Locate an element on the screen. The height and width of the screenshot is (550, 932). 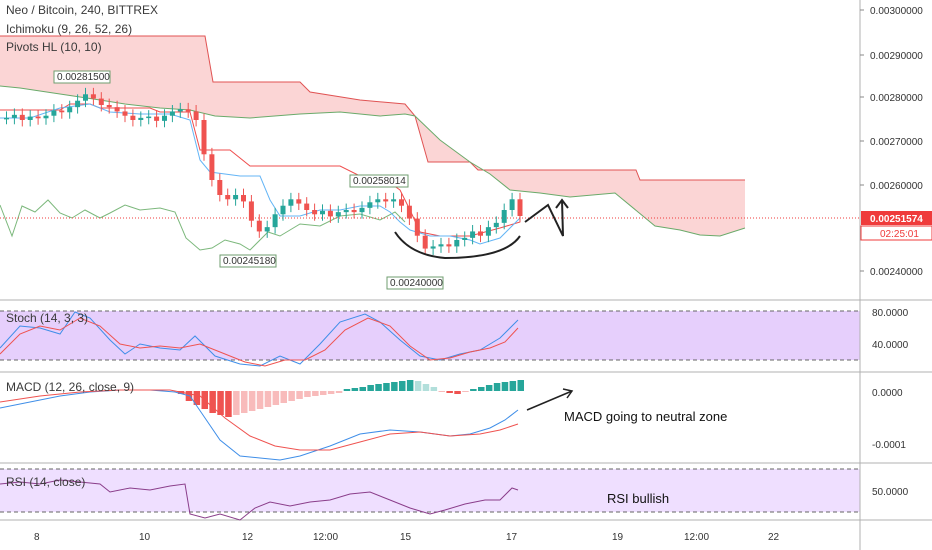
current-price-tag is located at coordinates (896, 218).